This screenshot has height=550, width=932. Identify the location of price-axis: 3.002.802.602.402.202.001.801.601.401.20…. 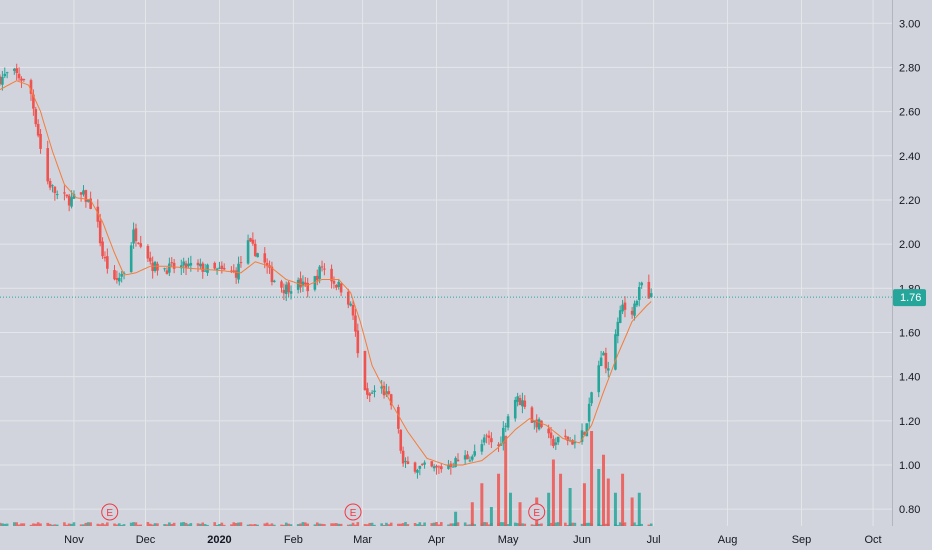
(909, 267).